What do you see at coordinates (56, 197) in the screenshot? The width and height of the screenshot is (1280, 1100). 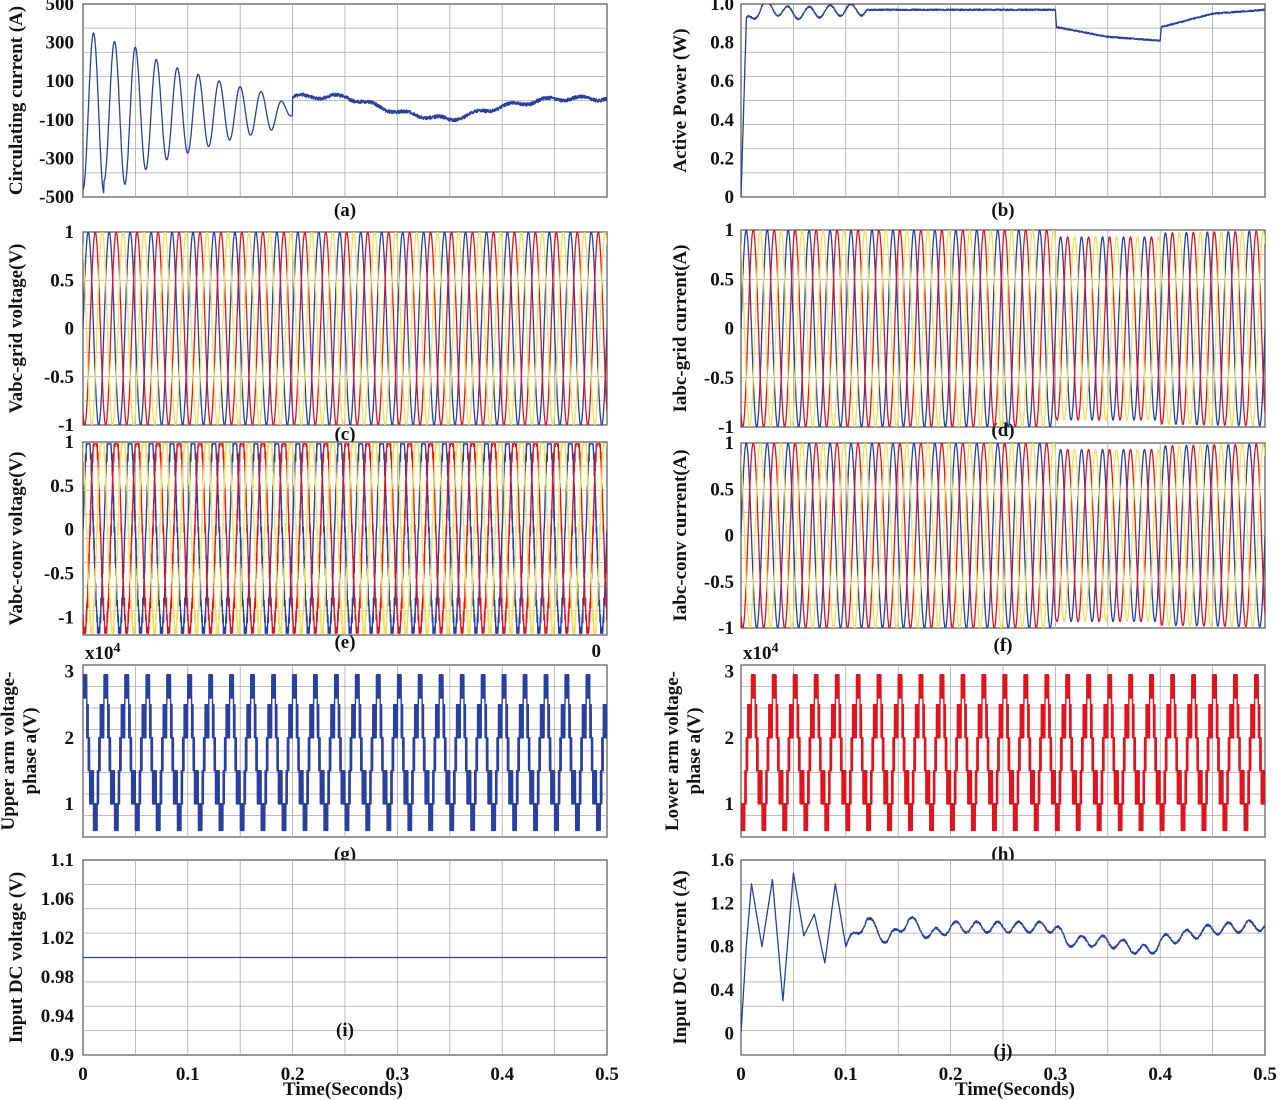 I see `y-tick-label: -500` at bounding box center [56, 197].